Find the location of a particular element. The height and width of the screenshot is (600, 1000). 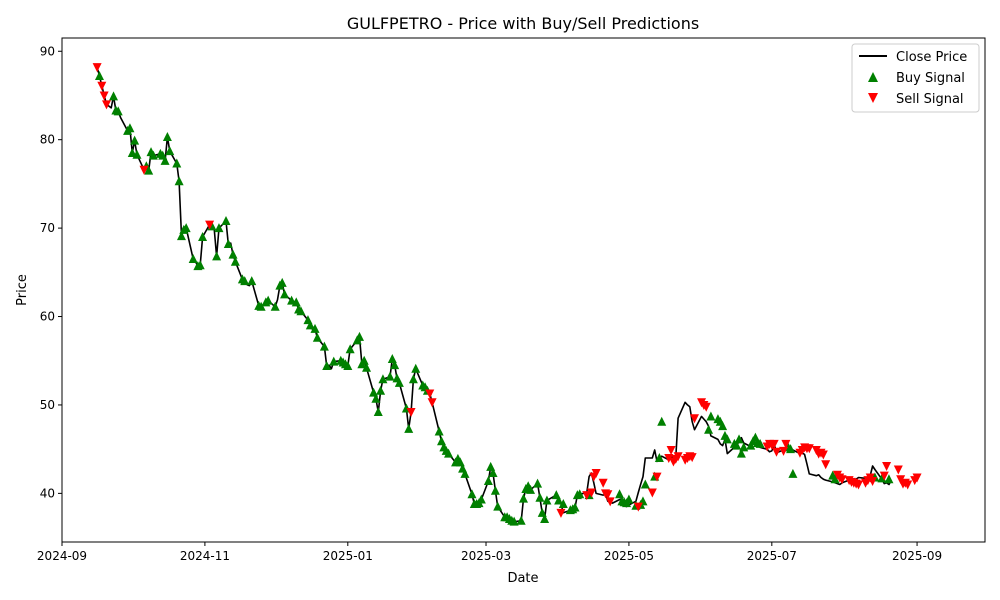

legend: Close Price Buy Signal Sell Signal is located at coordinates (915, 78).